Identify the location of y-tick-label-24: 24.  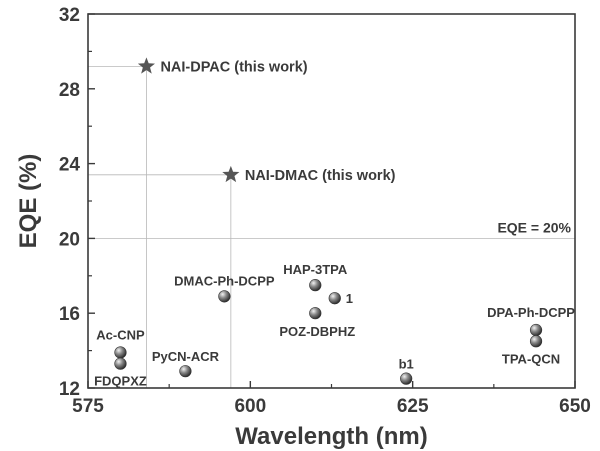
(70, 165).